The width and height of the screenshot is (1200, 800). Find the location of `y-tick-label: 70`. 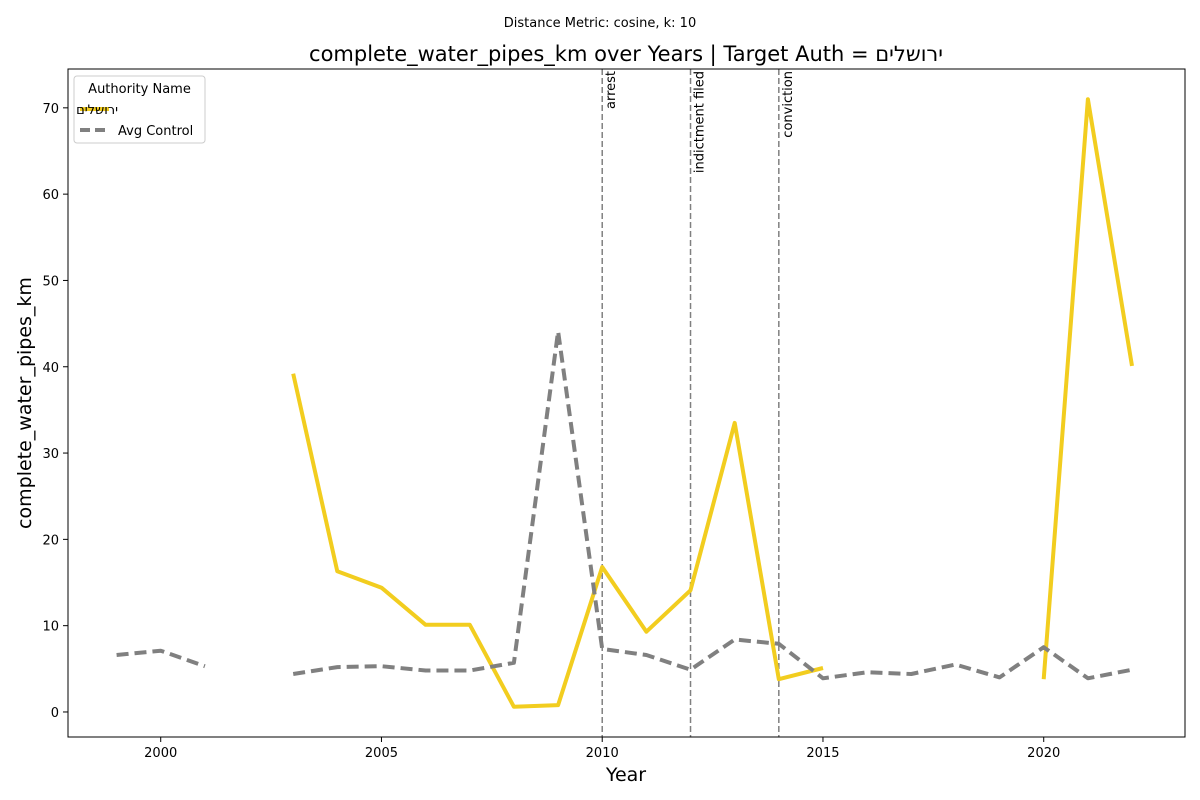

y-tick-label: 70 is located at coordinates (50, 109).